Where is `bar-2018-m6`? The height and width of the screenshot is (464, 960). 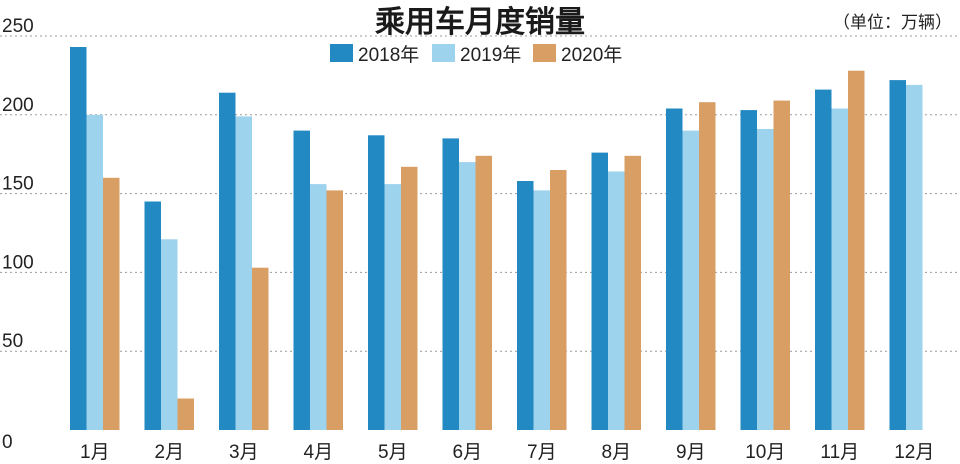
bar-2018-m6 is located at coordinates (450, 284).